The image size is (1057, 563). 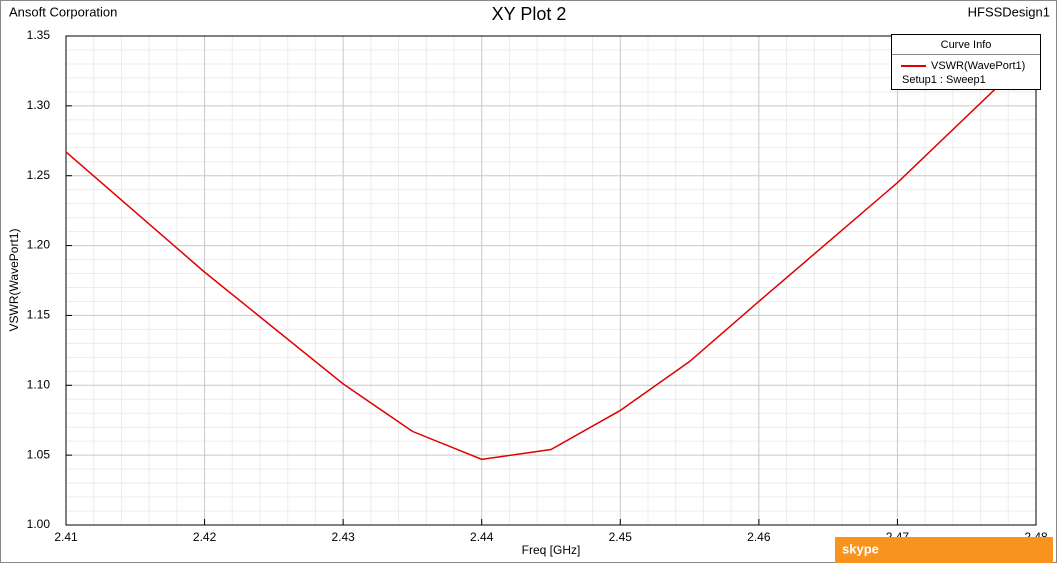 I want to click on x-tick-label: 2.41, so click(x=66, y=537).